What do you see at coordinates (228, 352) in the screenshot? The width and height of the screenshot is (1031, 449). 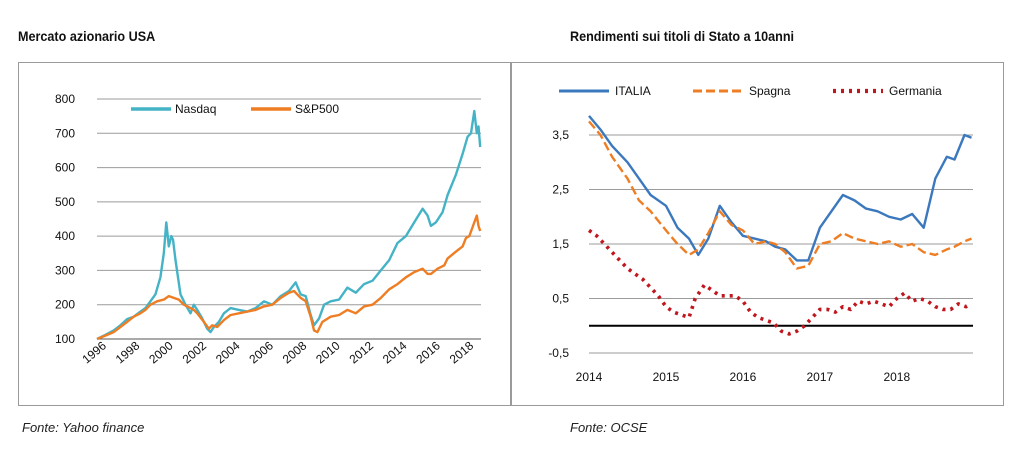 I see `x-tick-label: 2004` at bounding box center [228, 352].